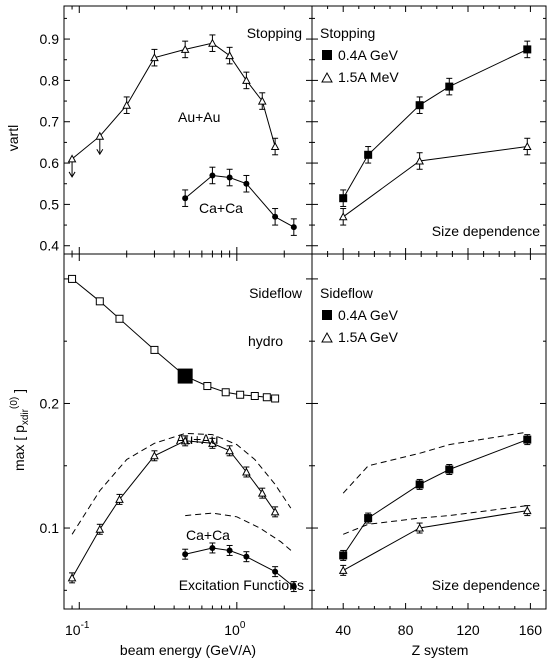 The width and height of the screenshot is (551, 663). Describe the element at coordinates (440, 650) in the screenshot. I see `br-xlabel: Z system` at that location.